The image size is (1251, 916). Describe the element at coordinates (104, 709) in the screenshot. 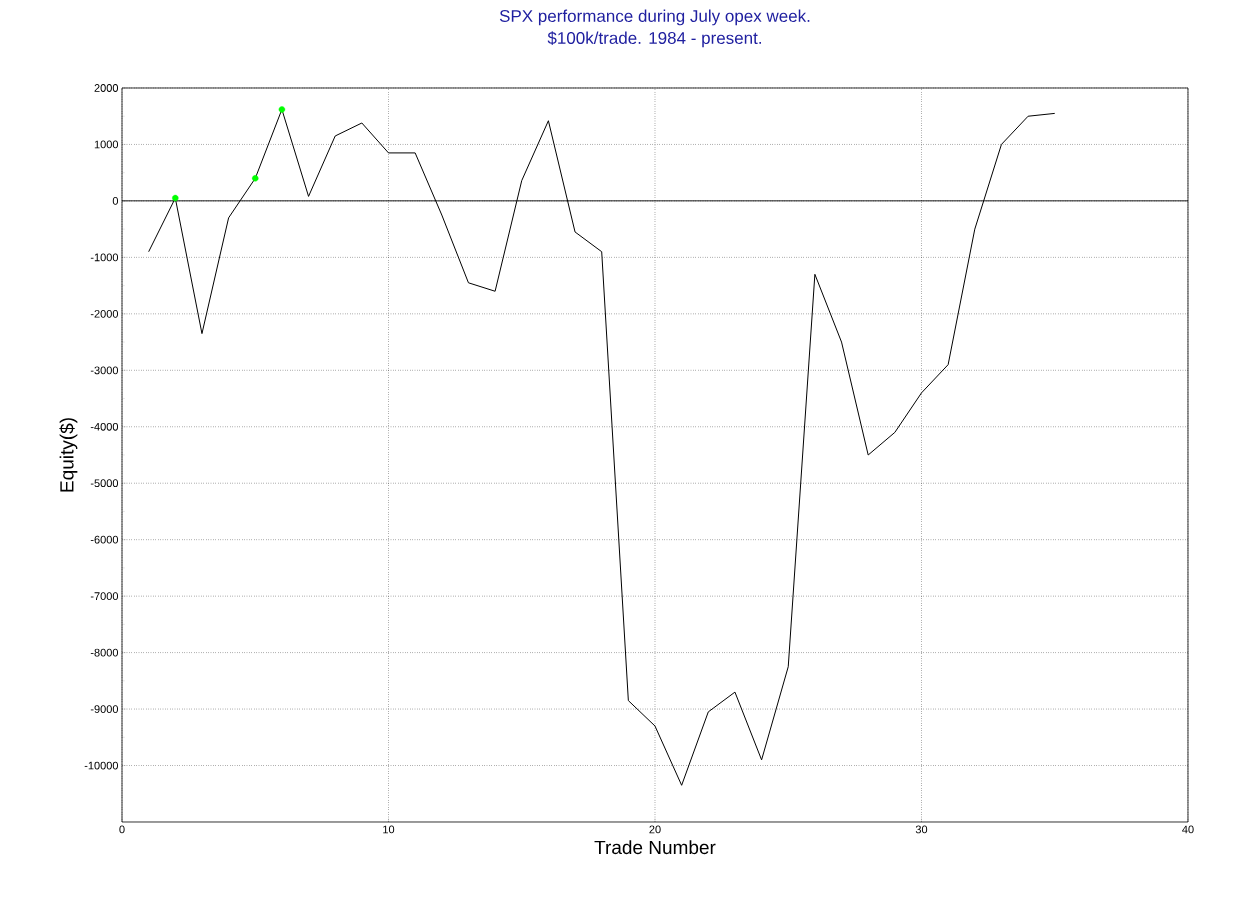

I see `y-tick-label: -9000` at that location.